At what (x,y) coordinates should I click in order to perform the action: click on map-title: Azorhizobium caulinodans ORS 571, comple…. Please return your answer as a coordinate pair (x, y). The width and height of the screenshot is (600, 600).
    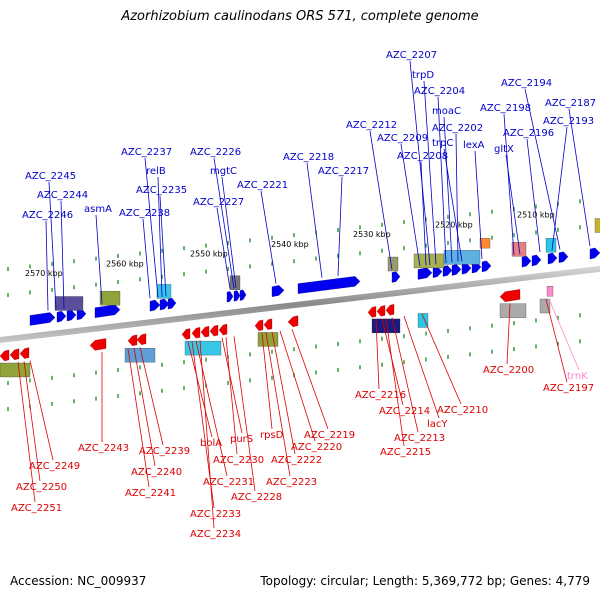
    Looking at the image, I should click on (300, 16).